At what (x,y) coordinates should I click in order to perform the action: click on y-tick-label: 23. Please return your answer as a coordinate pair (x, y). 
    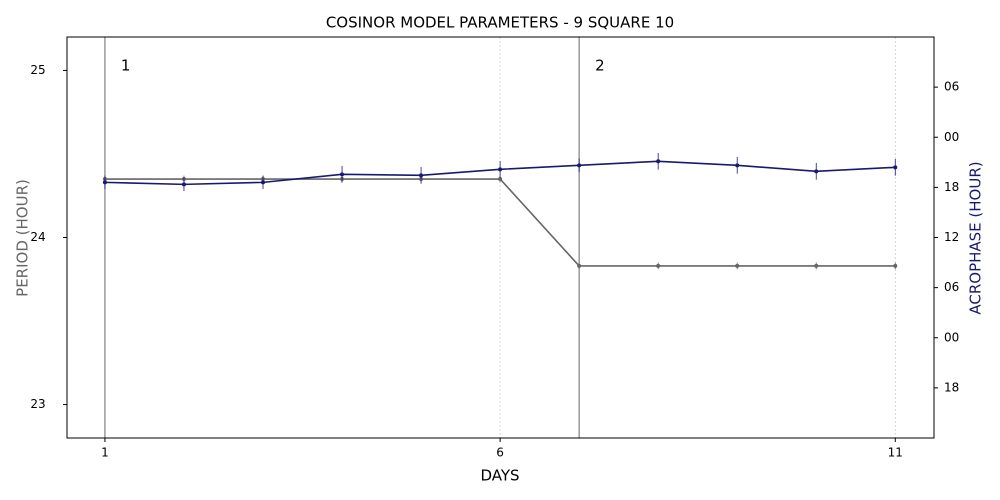
    Looking at the image, I should click on (37, 404).